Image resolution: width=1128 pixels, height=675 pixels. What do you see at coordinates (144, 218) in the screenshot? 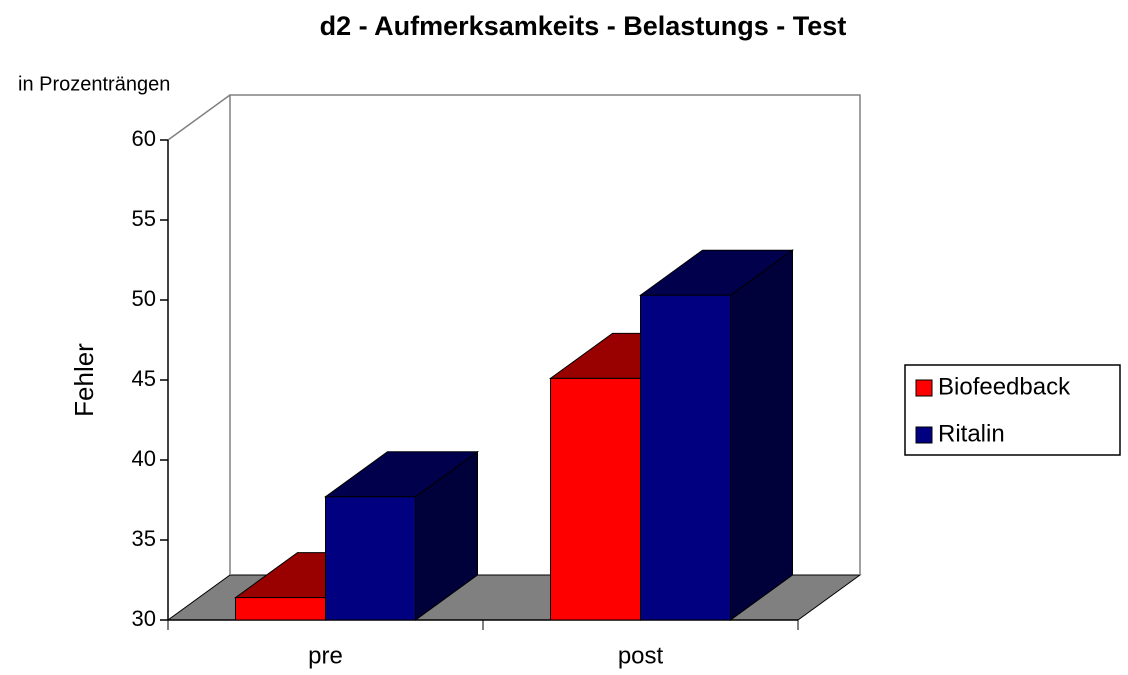
I see `y-tick-label: 55` at bounding box center [144, 218].